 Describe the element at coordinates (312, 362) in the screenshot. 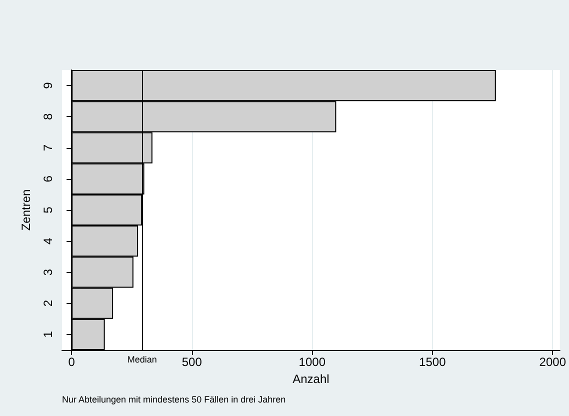

I see `x-tick-label: 1000` at that location.